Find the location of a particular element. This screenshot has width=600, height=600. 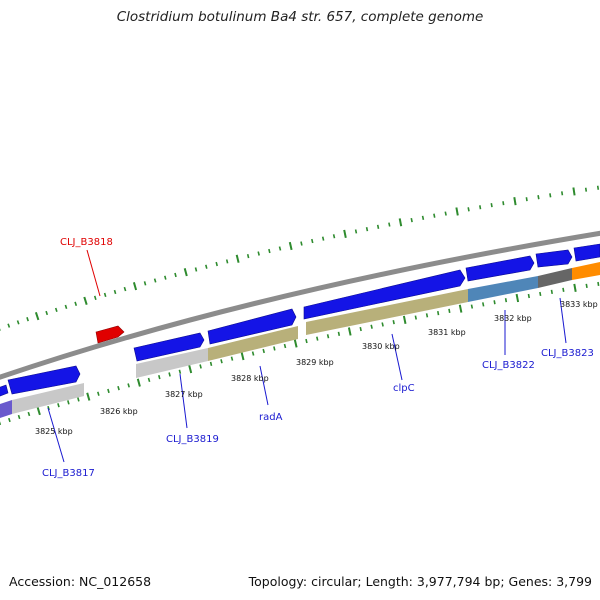

gene-label-clpc: clpC is located at coordinates (404, 388).